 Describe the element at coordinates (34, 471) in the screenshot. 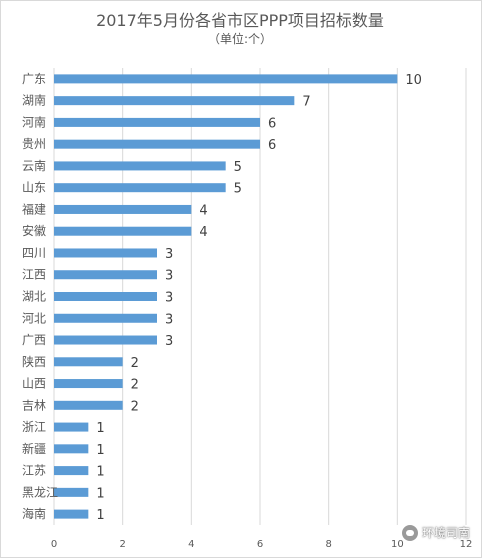

I see `category-label: 江苏` at that location.